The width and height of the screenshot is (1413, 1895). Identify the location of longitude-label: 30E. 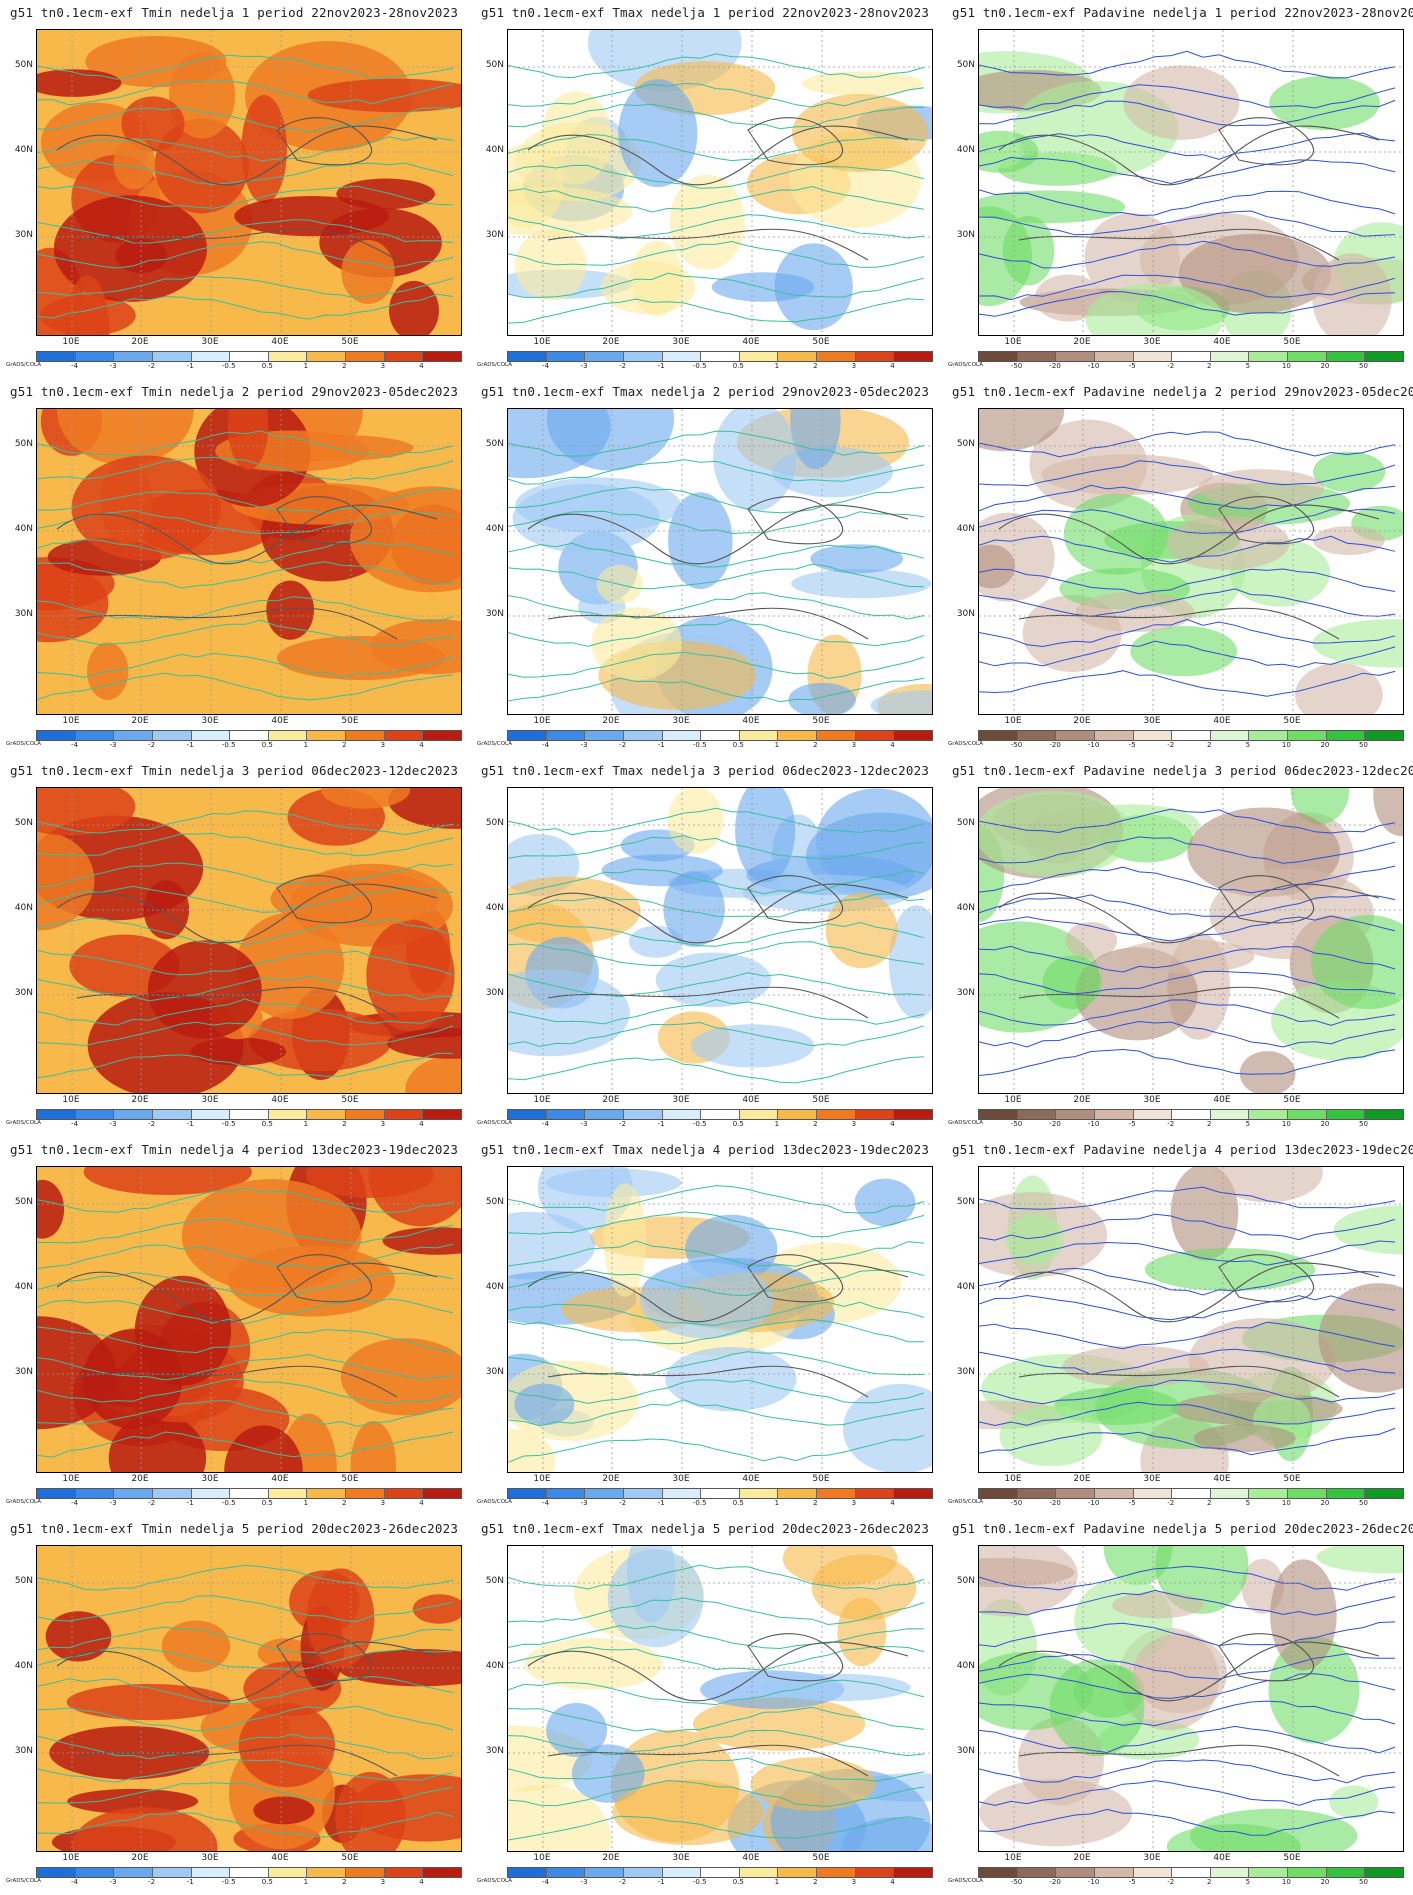
(1152, 1100).